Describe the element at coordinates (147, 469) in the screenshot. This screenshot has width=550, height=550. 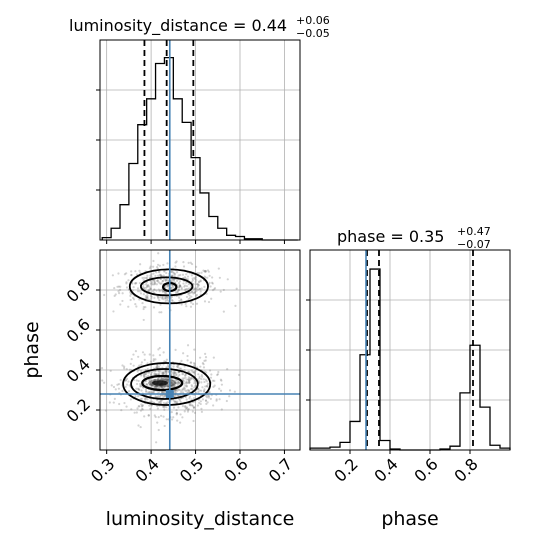
I see `x-tick-label: 0.4` at that location.